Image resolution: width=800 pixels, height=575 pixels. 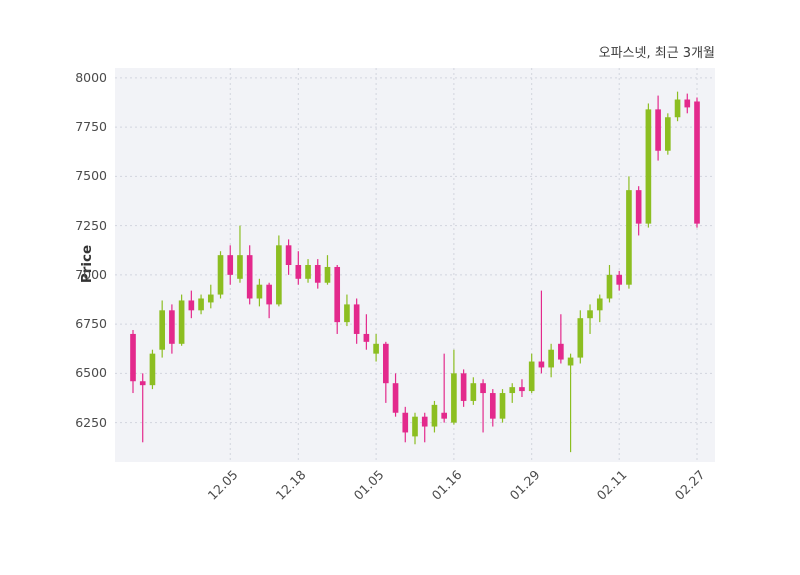 What do you see at coordinates (689, 485) in the screenshot?
I see `x-tick-label: 02.27` at bounding box center [689, 485].